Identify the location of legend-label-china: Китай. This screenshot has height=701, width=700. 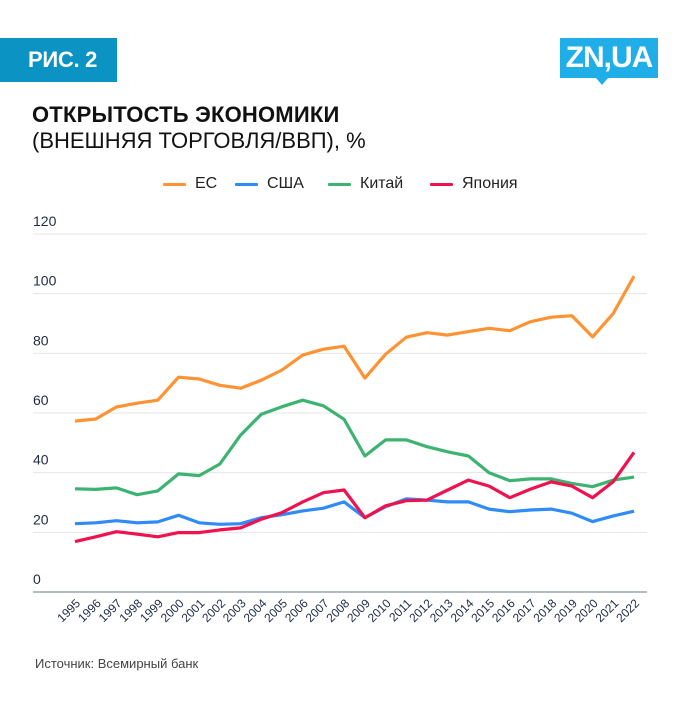
(382, 183).